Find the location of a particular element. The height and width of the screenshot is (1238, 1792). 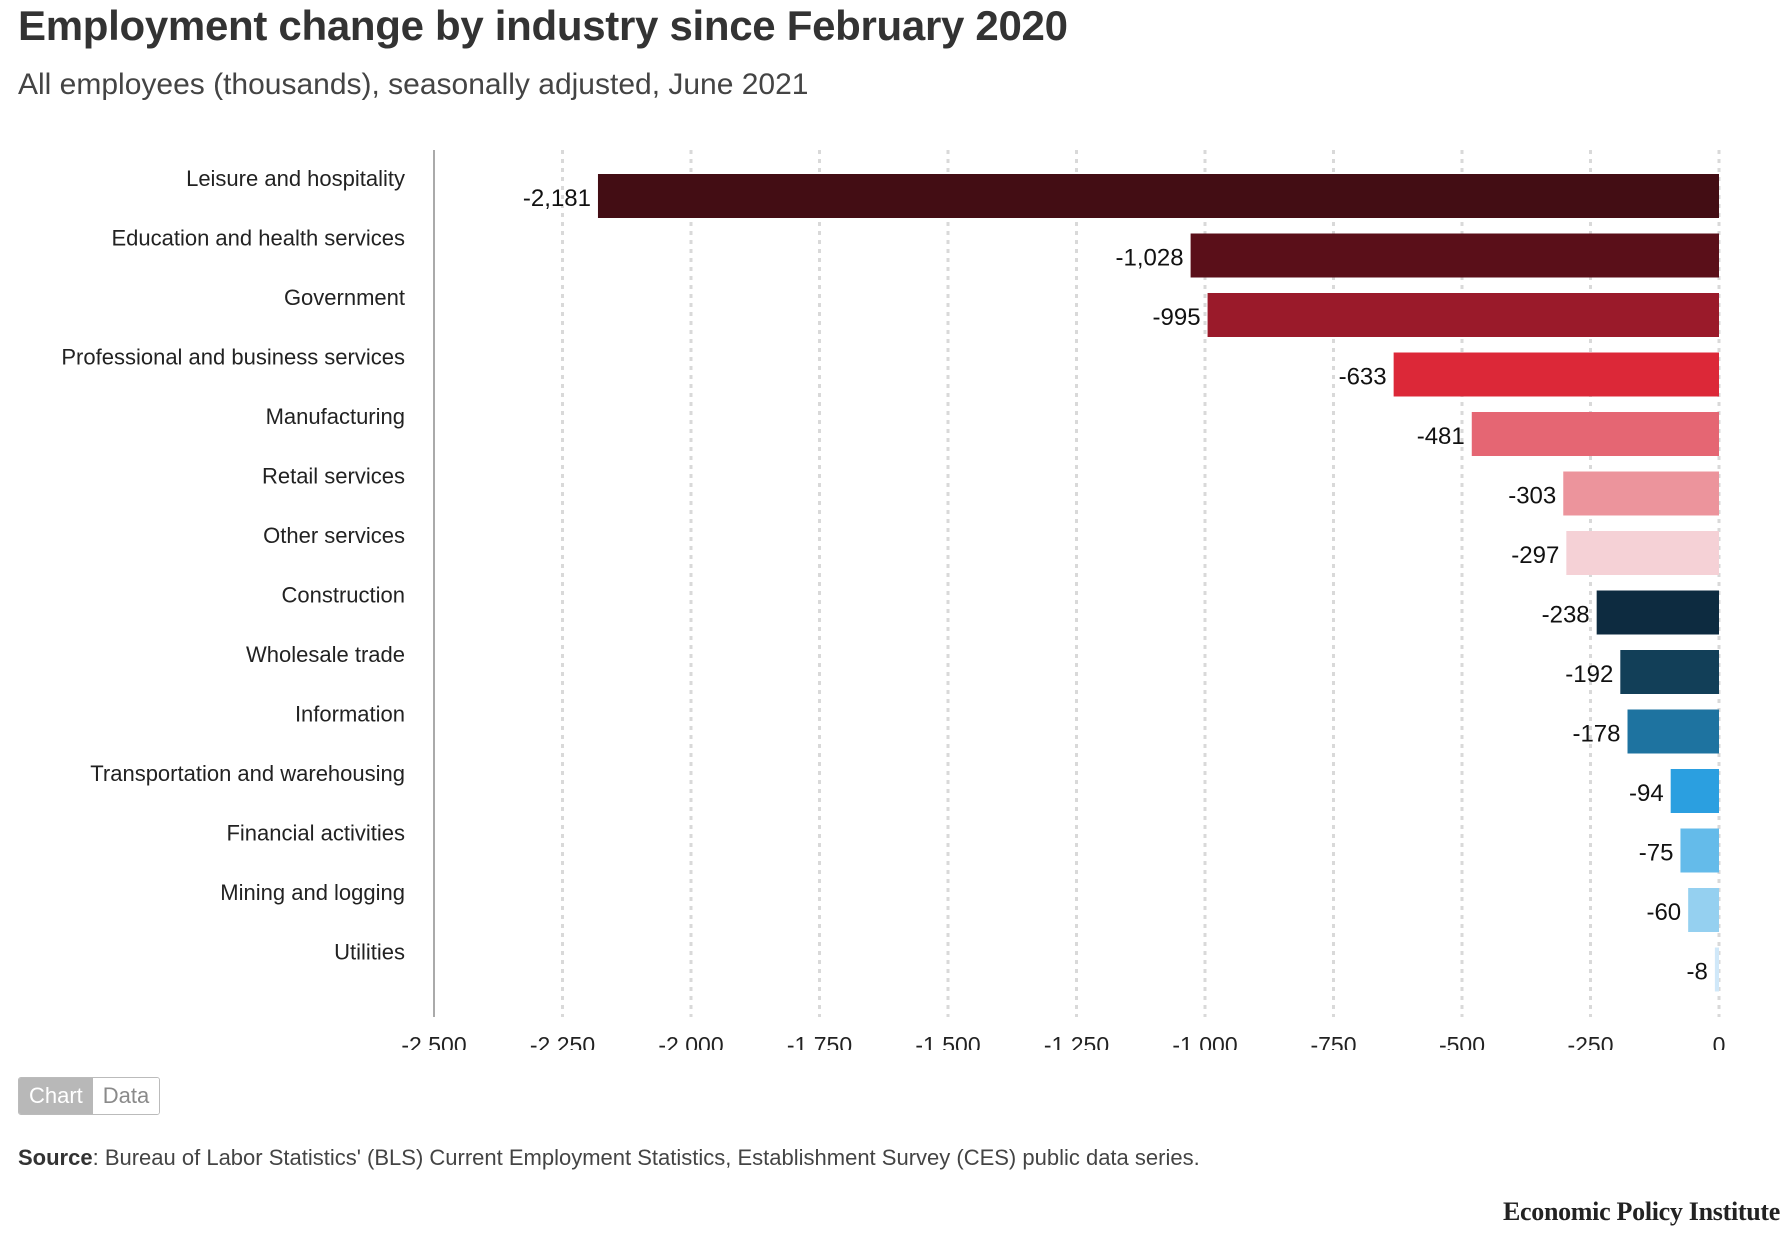

x-tick-label: -1,500 is located at coordinates (947, 1041).